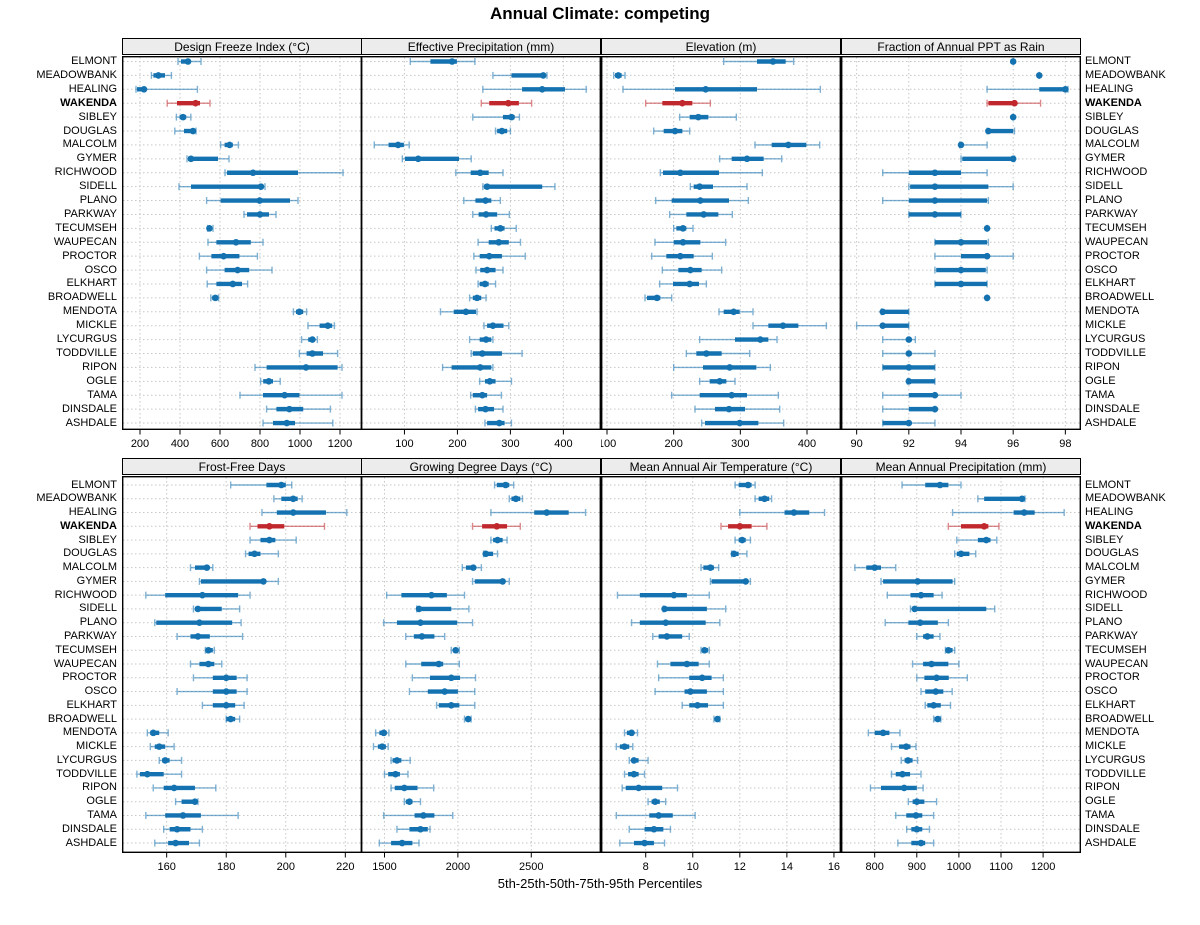  Describe the element at coordinates (183, 829) in the screenshot. I see `series-dinsdale` at that location.